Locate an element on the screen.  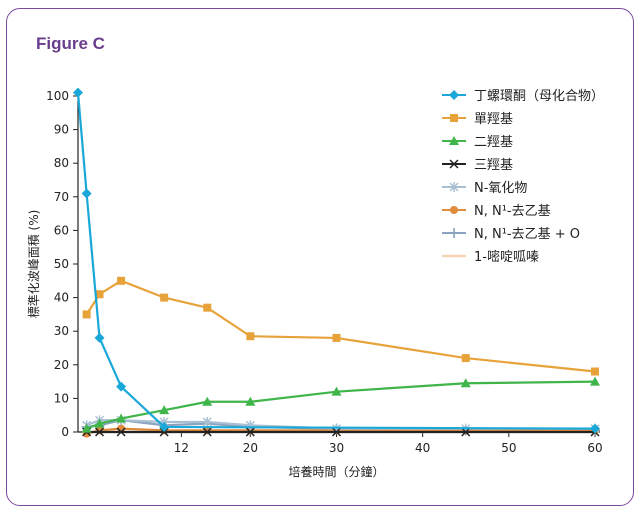
legend-entry: N, N¹-去乙基 + O is located at coordinates (511, 234).